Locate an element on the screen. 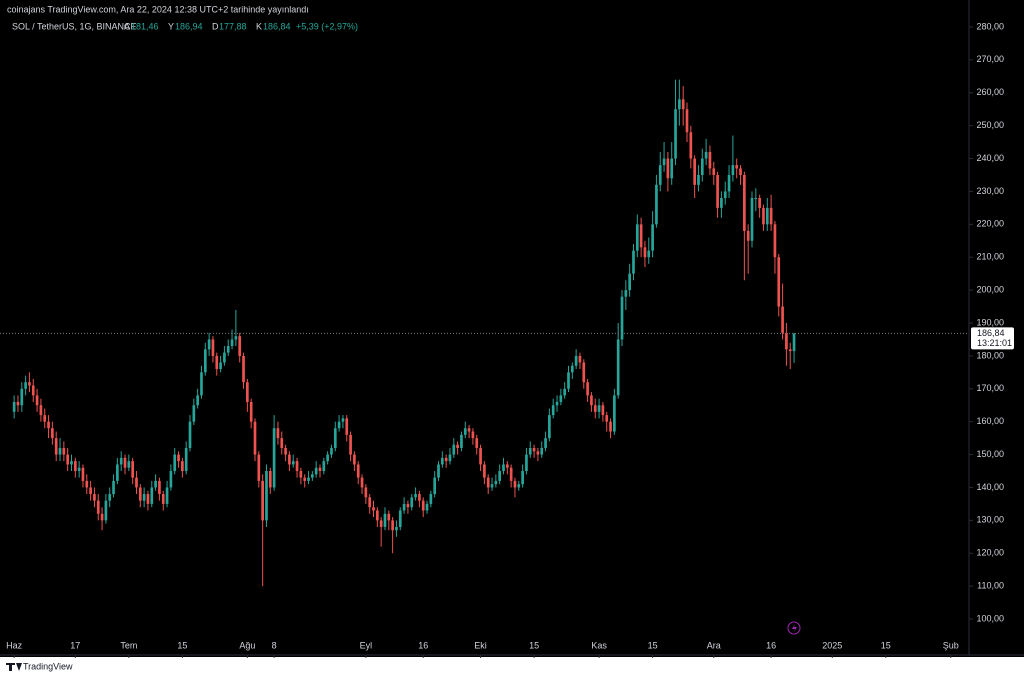 The width and height of the screenshot is (1024, 677). last-price-box is located at coordinates (992, 338).